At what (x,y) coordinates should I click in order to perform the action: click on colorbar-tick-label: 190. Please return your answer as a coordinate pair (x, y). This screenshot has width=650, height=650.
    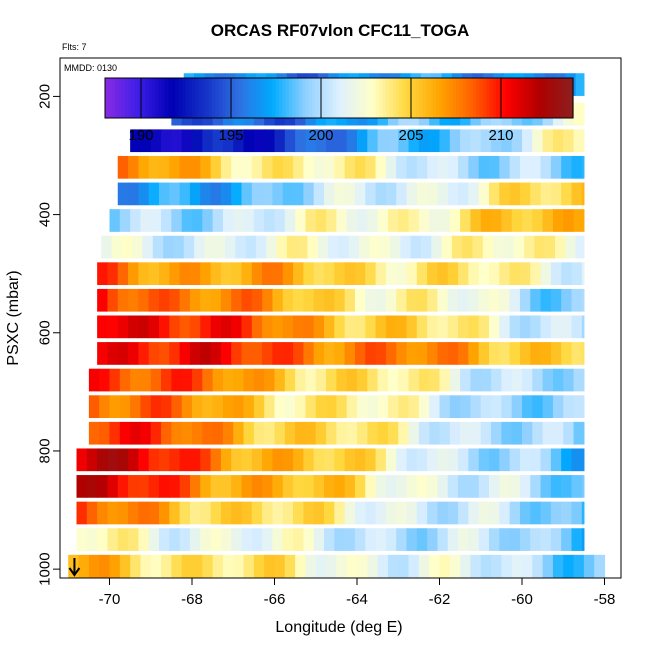
    Looking at the image, I should click on (140, 135).